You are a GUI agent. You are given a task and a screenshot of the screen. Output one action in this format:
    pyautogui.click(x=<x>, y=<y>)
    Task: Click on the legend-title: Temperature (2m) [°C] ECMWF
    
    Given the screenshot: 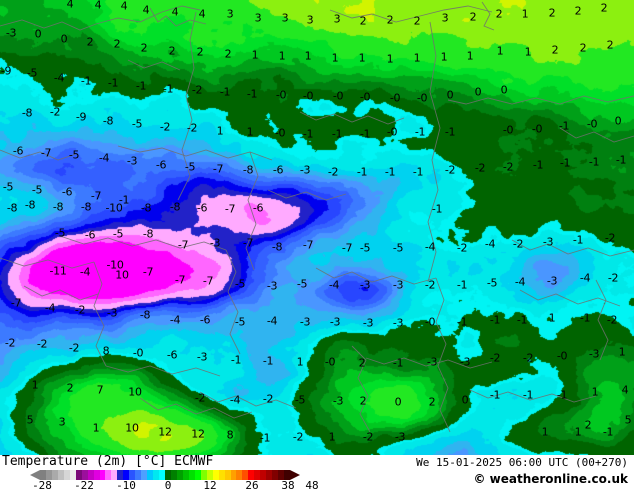 What is the action you would take?
    pyautogui.click(x=108, y=461)
    